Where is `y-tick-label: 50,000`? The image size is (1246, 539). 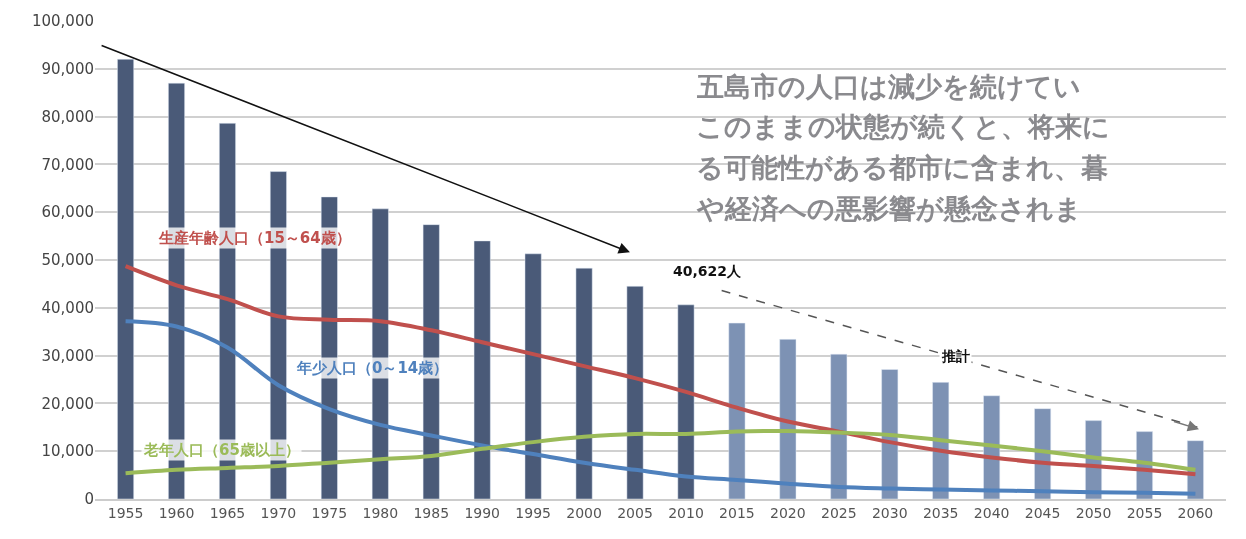 y-tick-label: 50,000 is located at coordinates (67, 260).